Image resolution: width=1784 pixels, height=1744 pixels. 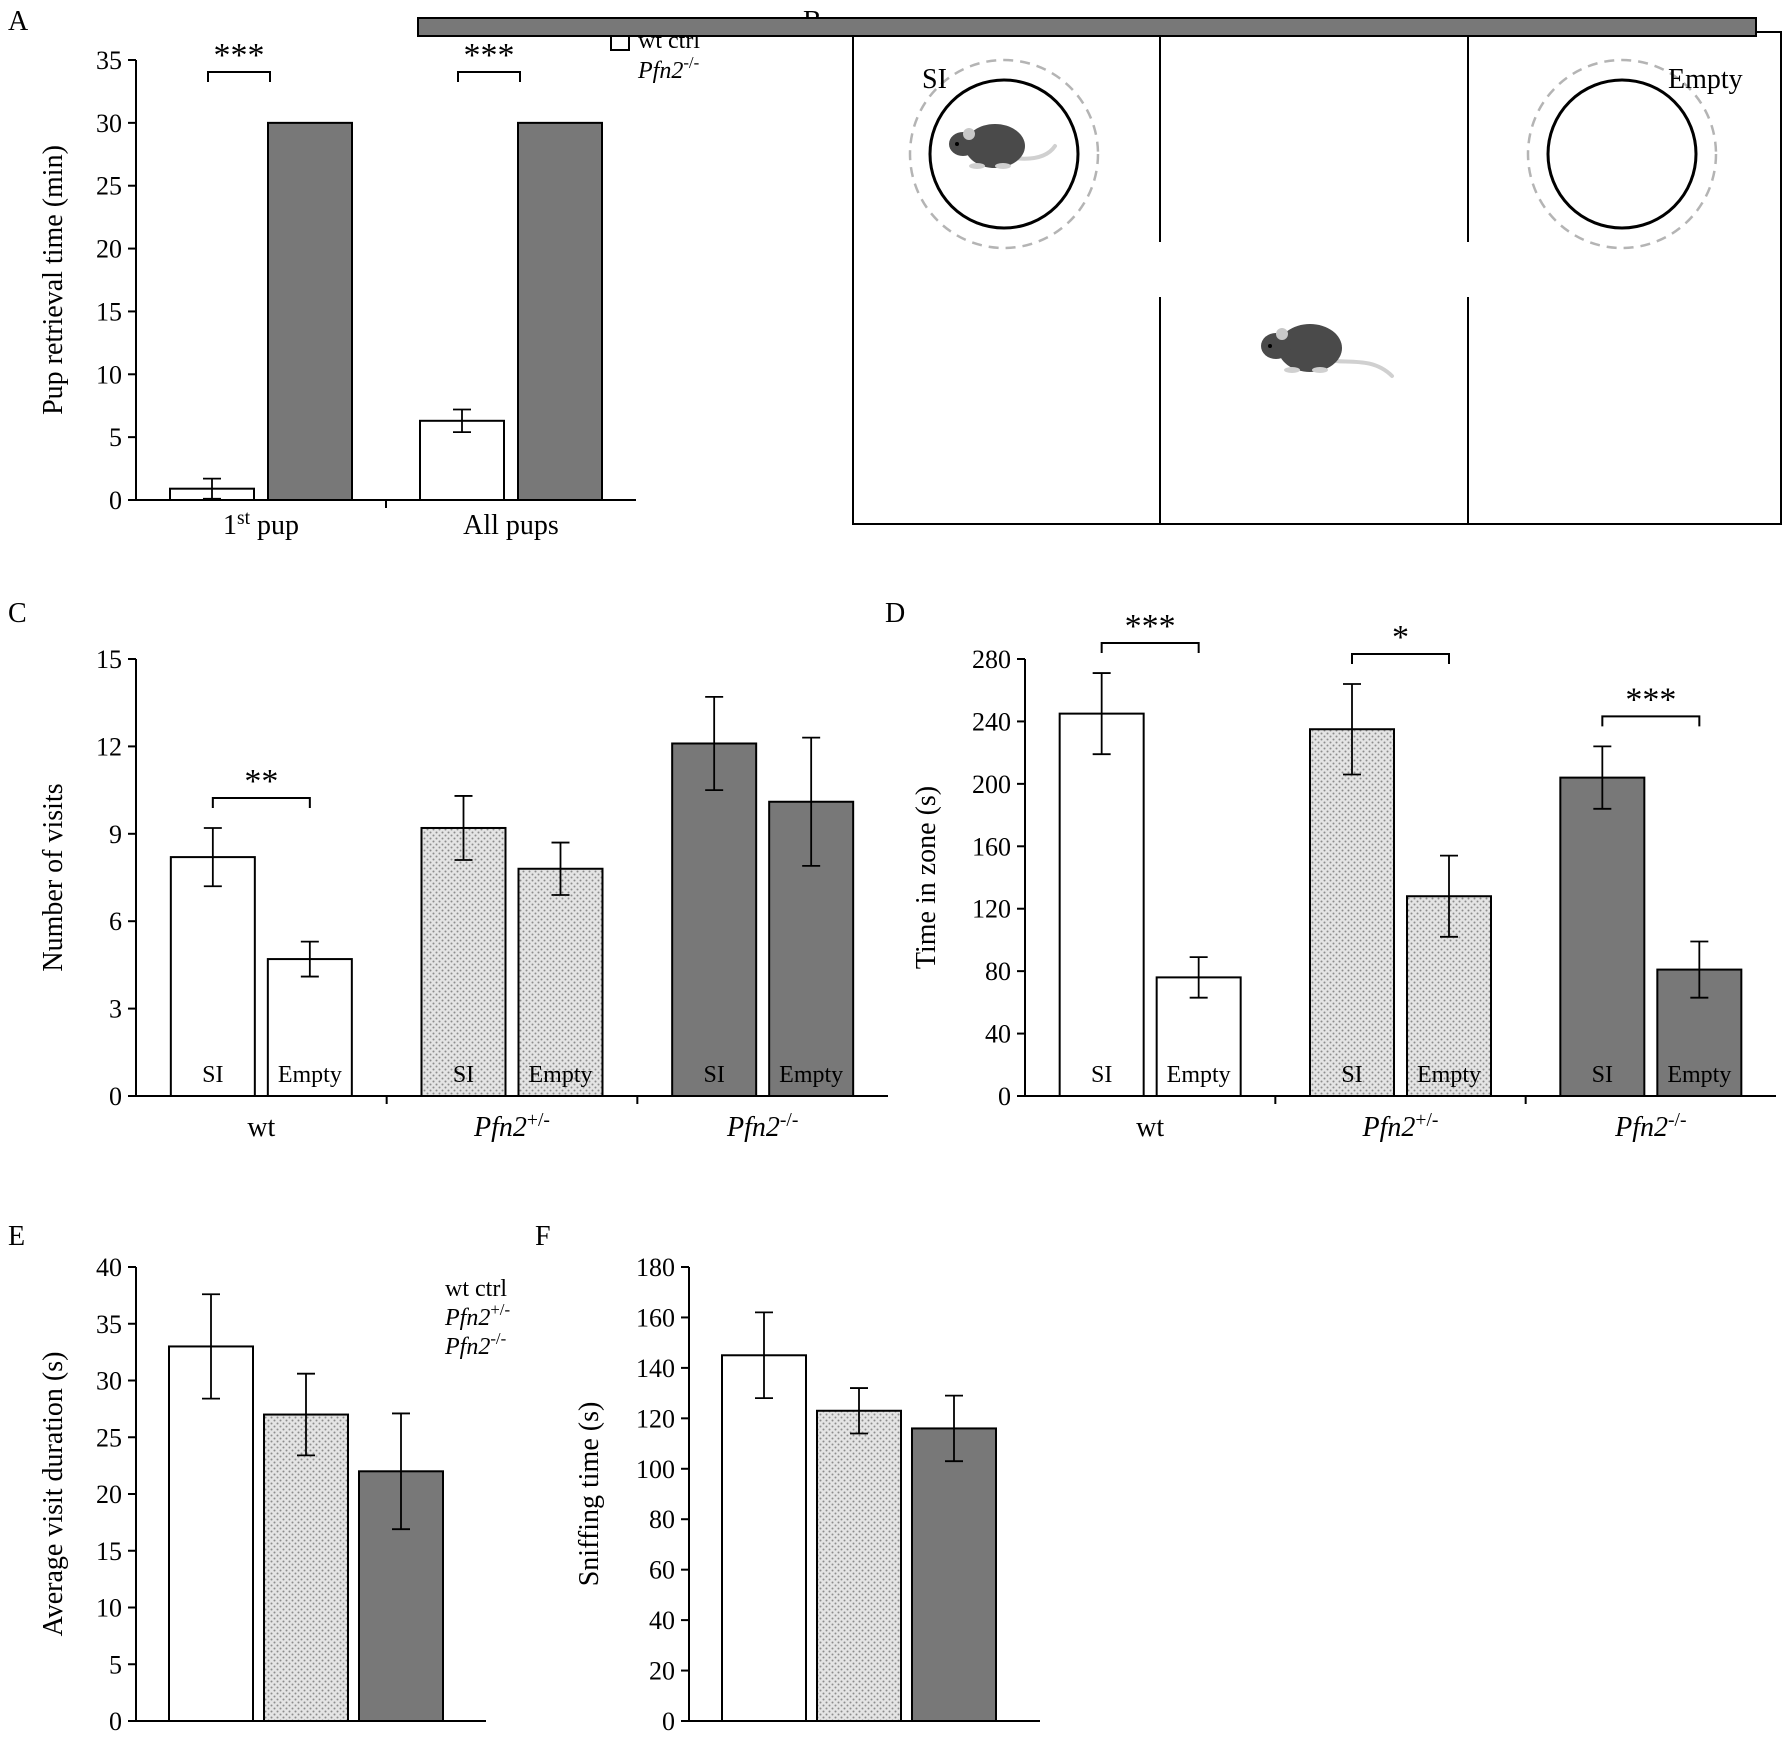 What do you see at coordinates (662, 1570) in the screenshot?
I see `y-tick-label: 60` at bounding box center [662, 1570].